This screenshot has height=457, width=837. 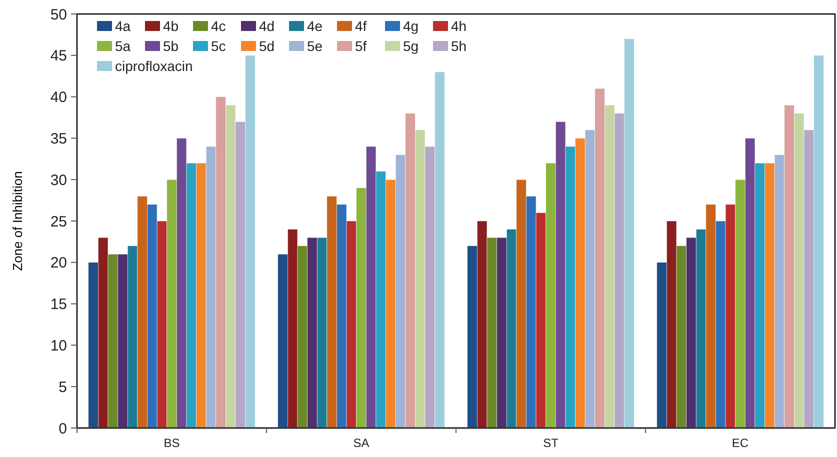 What do you see at coordinates (123, 46) in the screenshot?
I see `legend-label: 5a` at bounding box center [123, 46].